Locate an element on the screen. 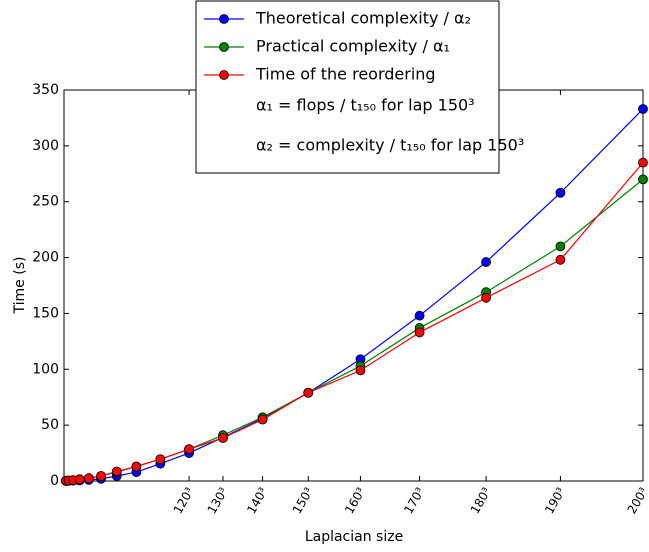  x-tick-label: 190³ is located at coordinates (555, 500).